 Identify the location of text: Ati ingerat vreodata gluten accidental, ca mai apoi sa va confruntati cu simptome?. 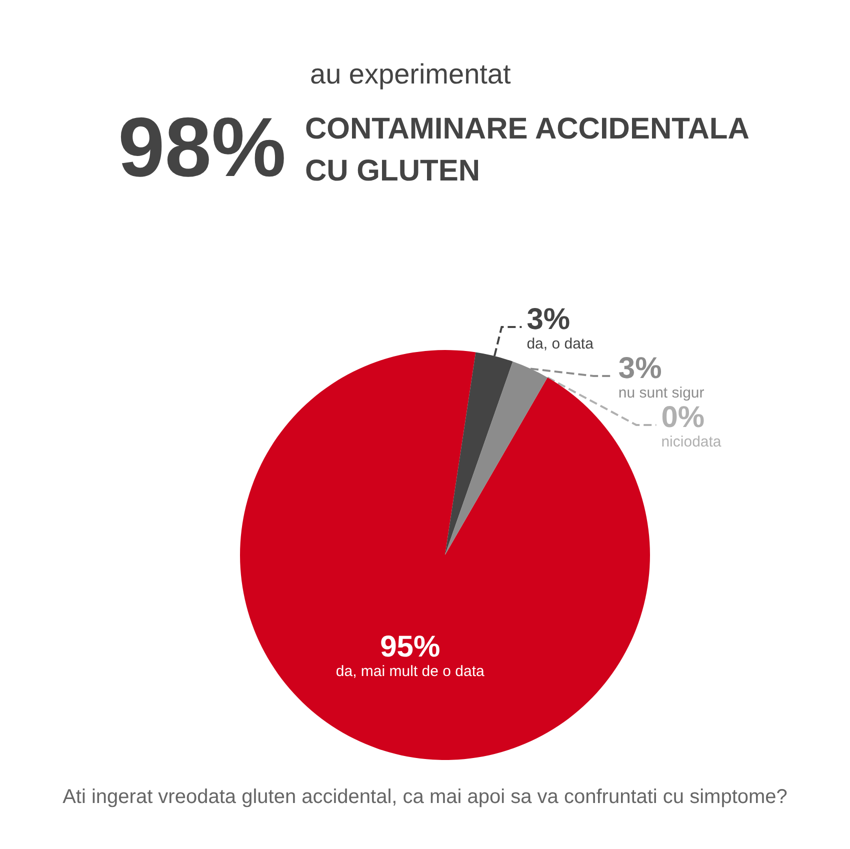
(425, 797).